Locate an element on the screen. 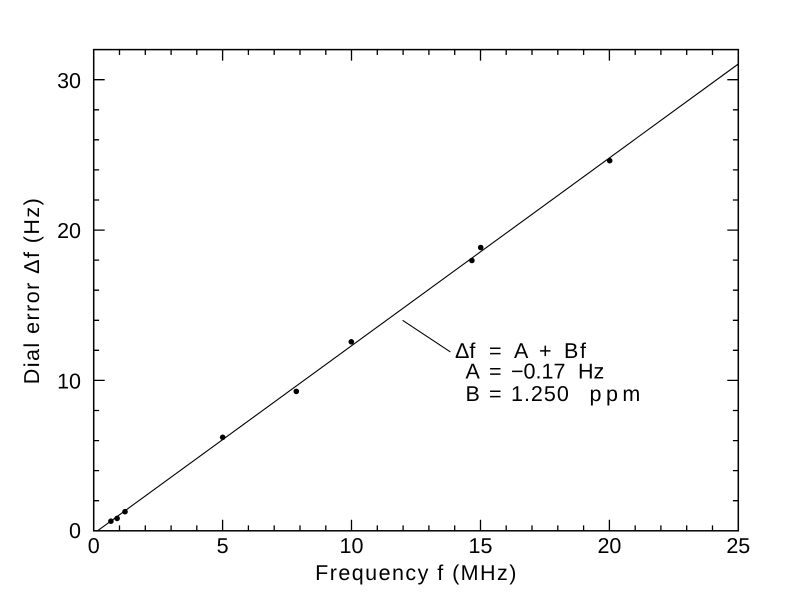 The image size is (792, 612). svg-text: ppm is located at coordinates (617, 394).